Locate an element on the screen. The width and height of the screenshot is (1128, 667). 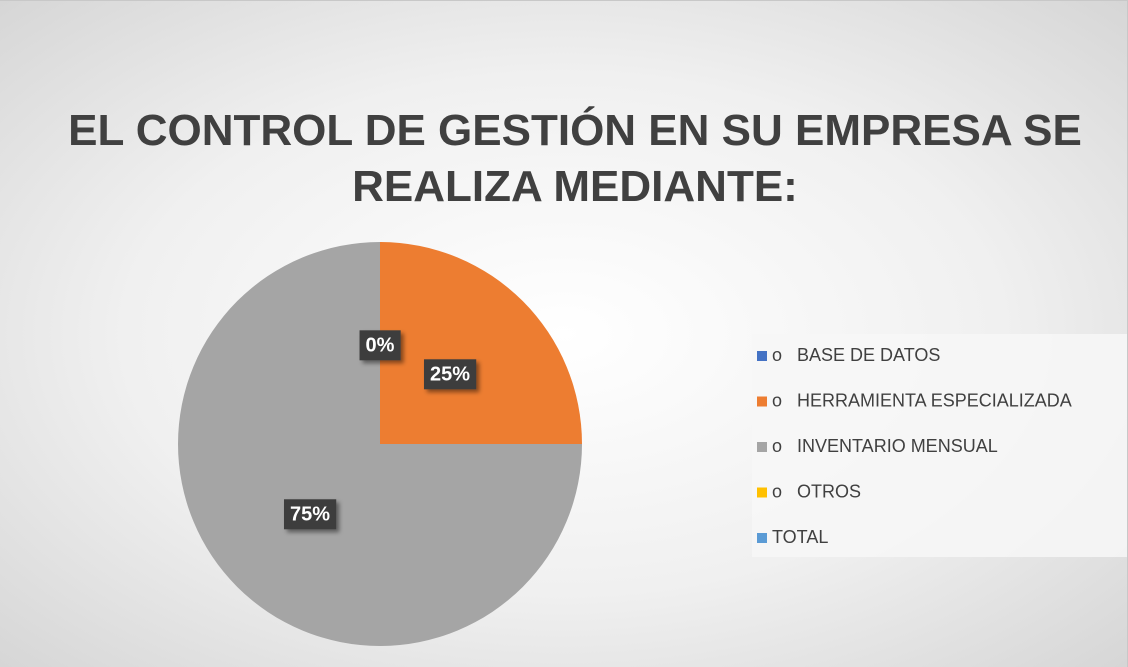
data-label: 75% is located at coordinates (310, 514).